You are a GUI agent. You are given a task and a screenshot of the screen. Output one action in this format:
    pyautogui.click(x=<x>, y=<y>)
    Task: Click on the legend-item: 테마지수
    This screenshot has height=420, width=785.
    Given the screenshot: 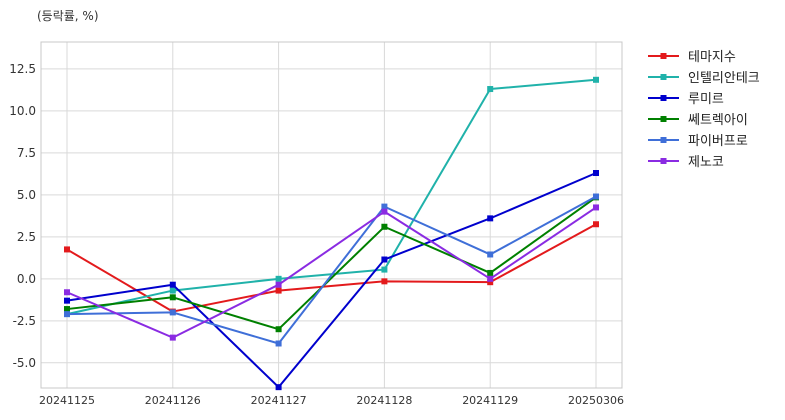 What is the action you would take?
    pyautogui.click(x=692, y=57)
    